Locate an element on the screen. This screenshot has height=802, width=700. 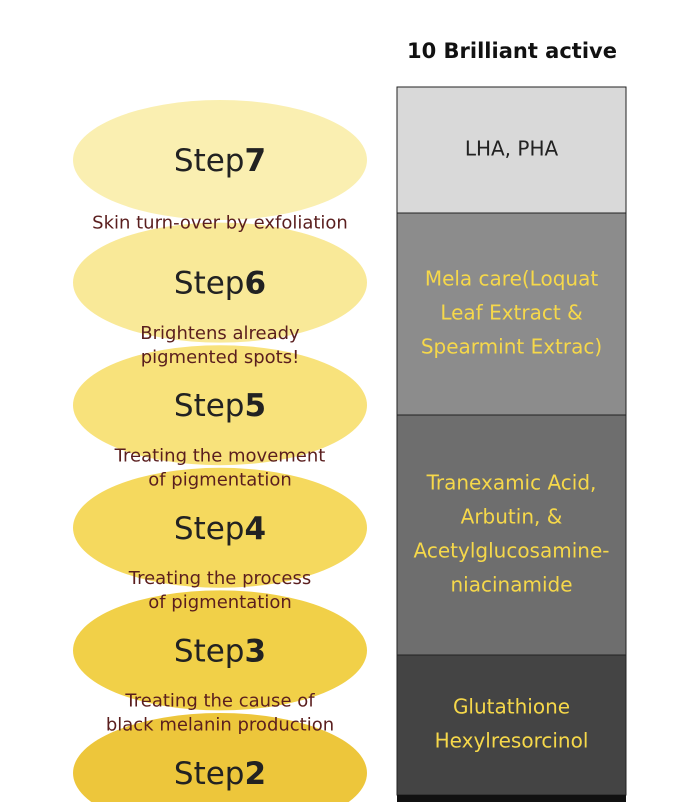
step-description: Brightens already is located at coordinates (220, 333).